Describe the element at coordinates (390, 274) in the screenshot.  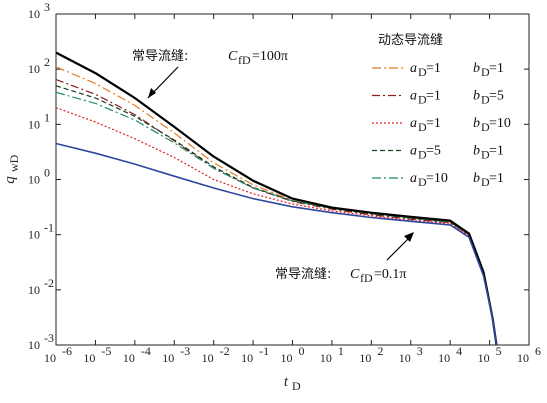
I see `svg-text: =0.1π` at that location.